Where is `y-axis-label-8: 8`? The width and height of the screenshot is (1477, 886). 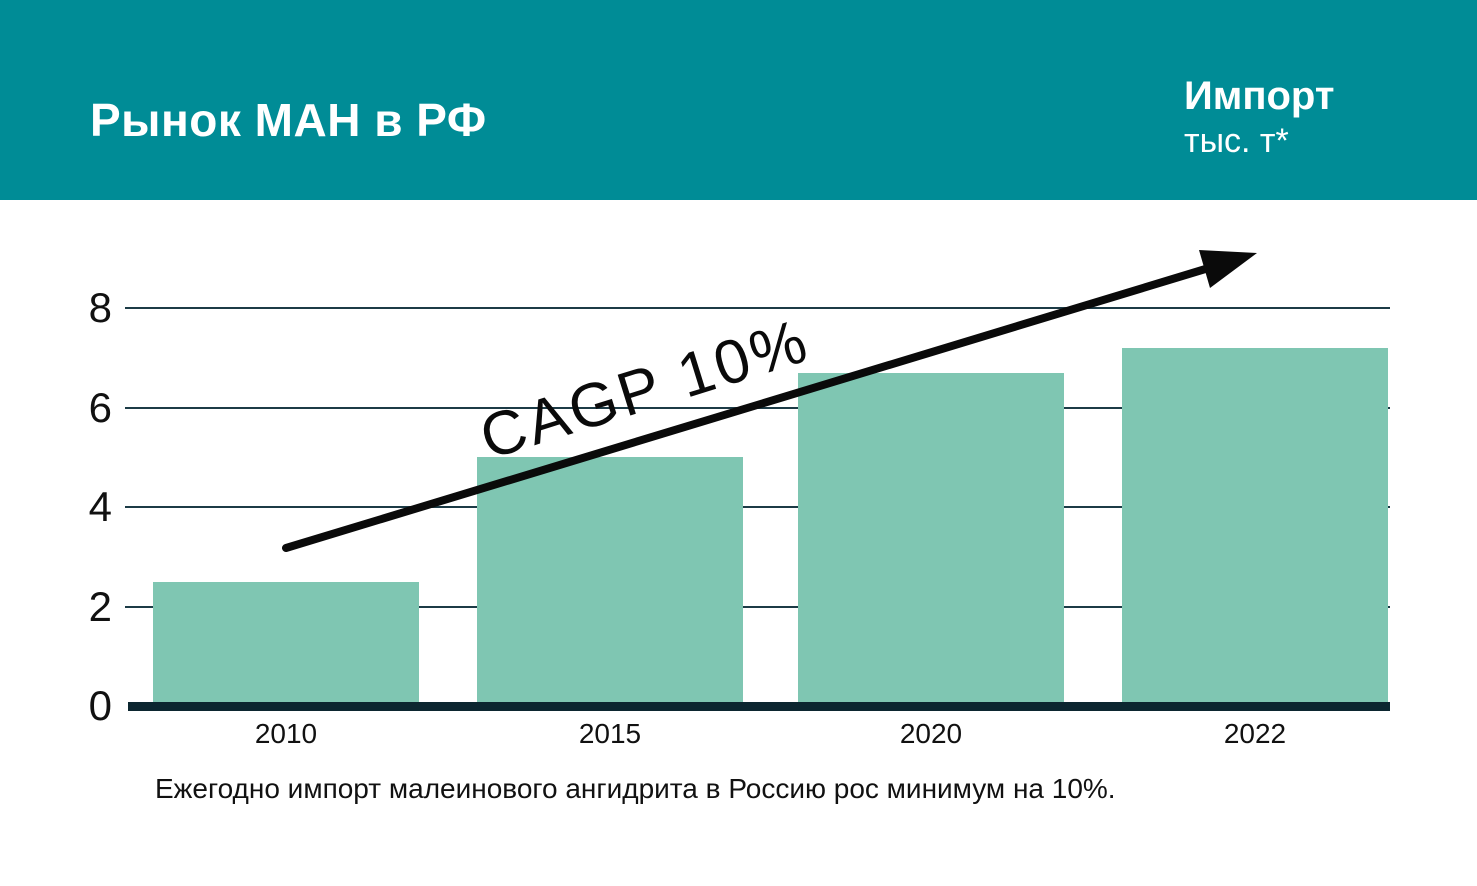 y-axis-label-8: 8 is located at coordinates (100, 307).